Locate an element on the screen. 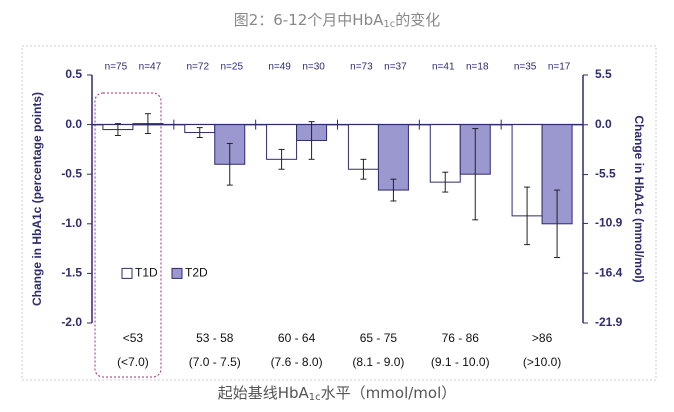 The width and height of the screenshot is (674, 412). legend-label: T1D is located at coordinates (146, 273).